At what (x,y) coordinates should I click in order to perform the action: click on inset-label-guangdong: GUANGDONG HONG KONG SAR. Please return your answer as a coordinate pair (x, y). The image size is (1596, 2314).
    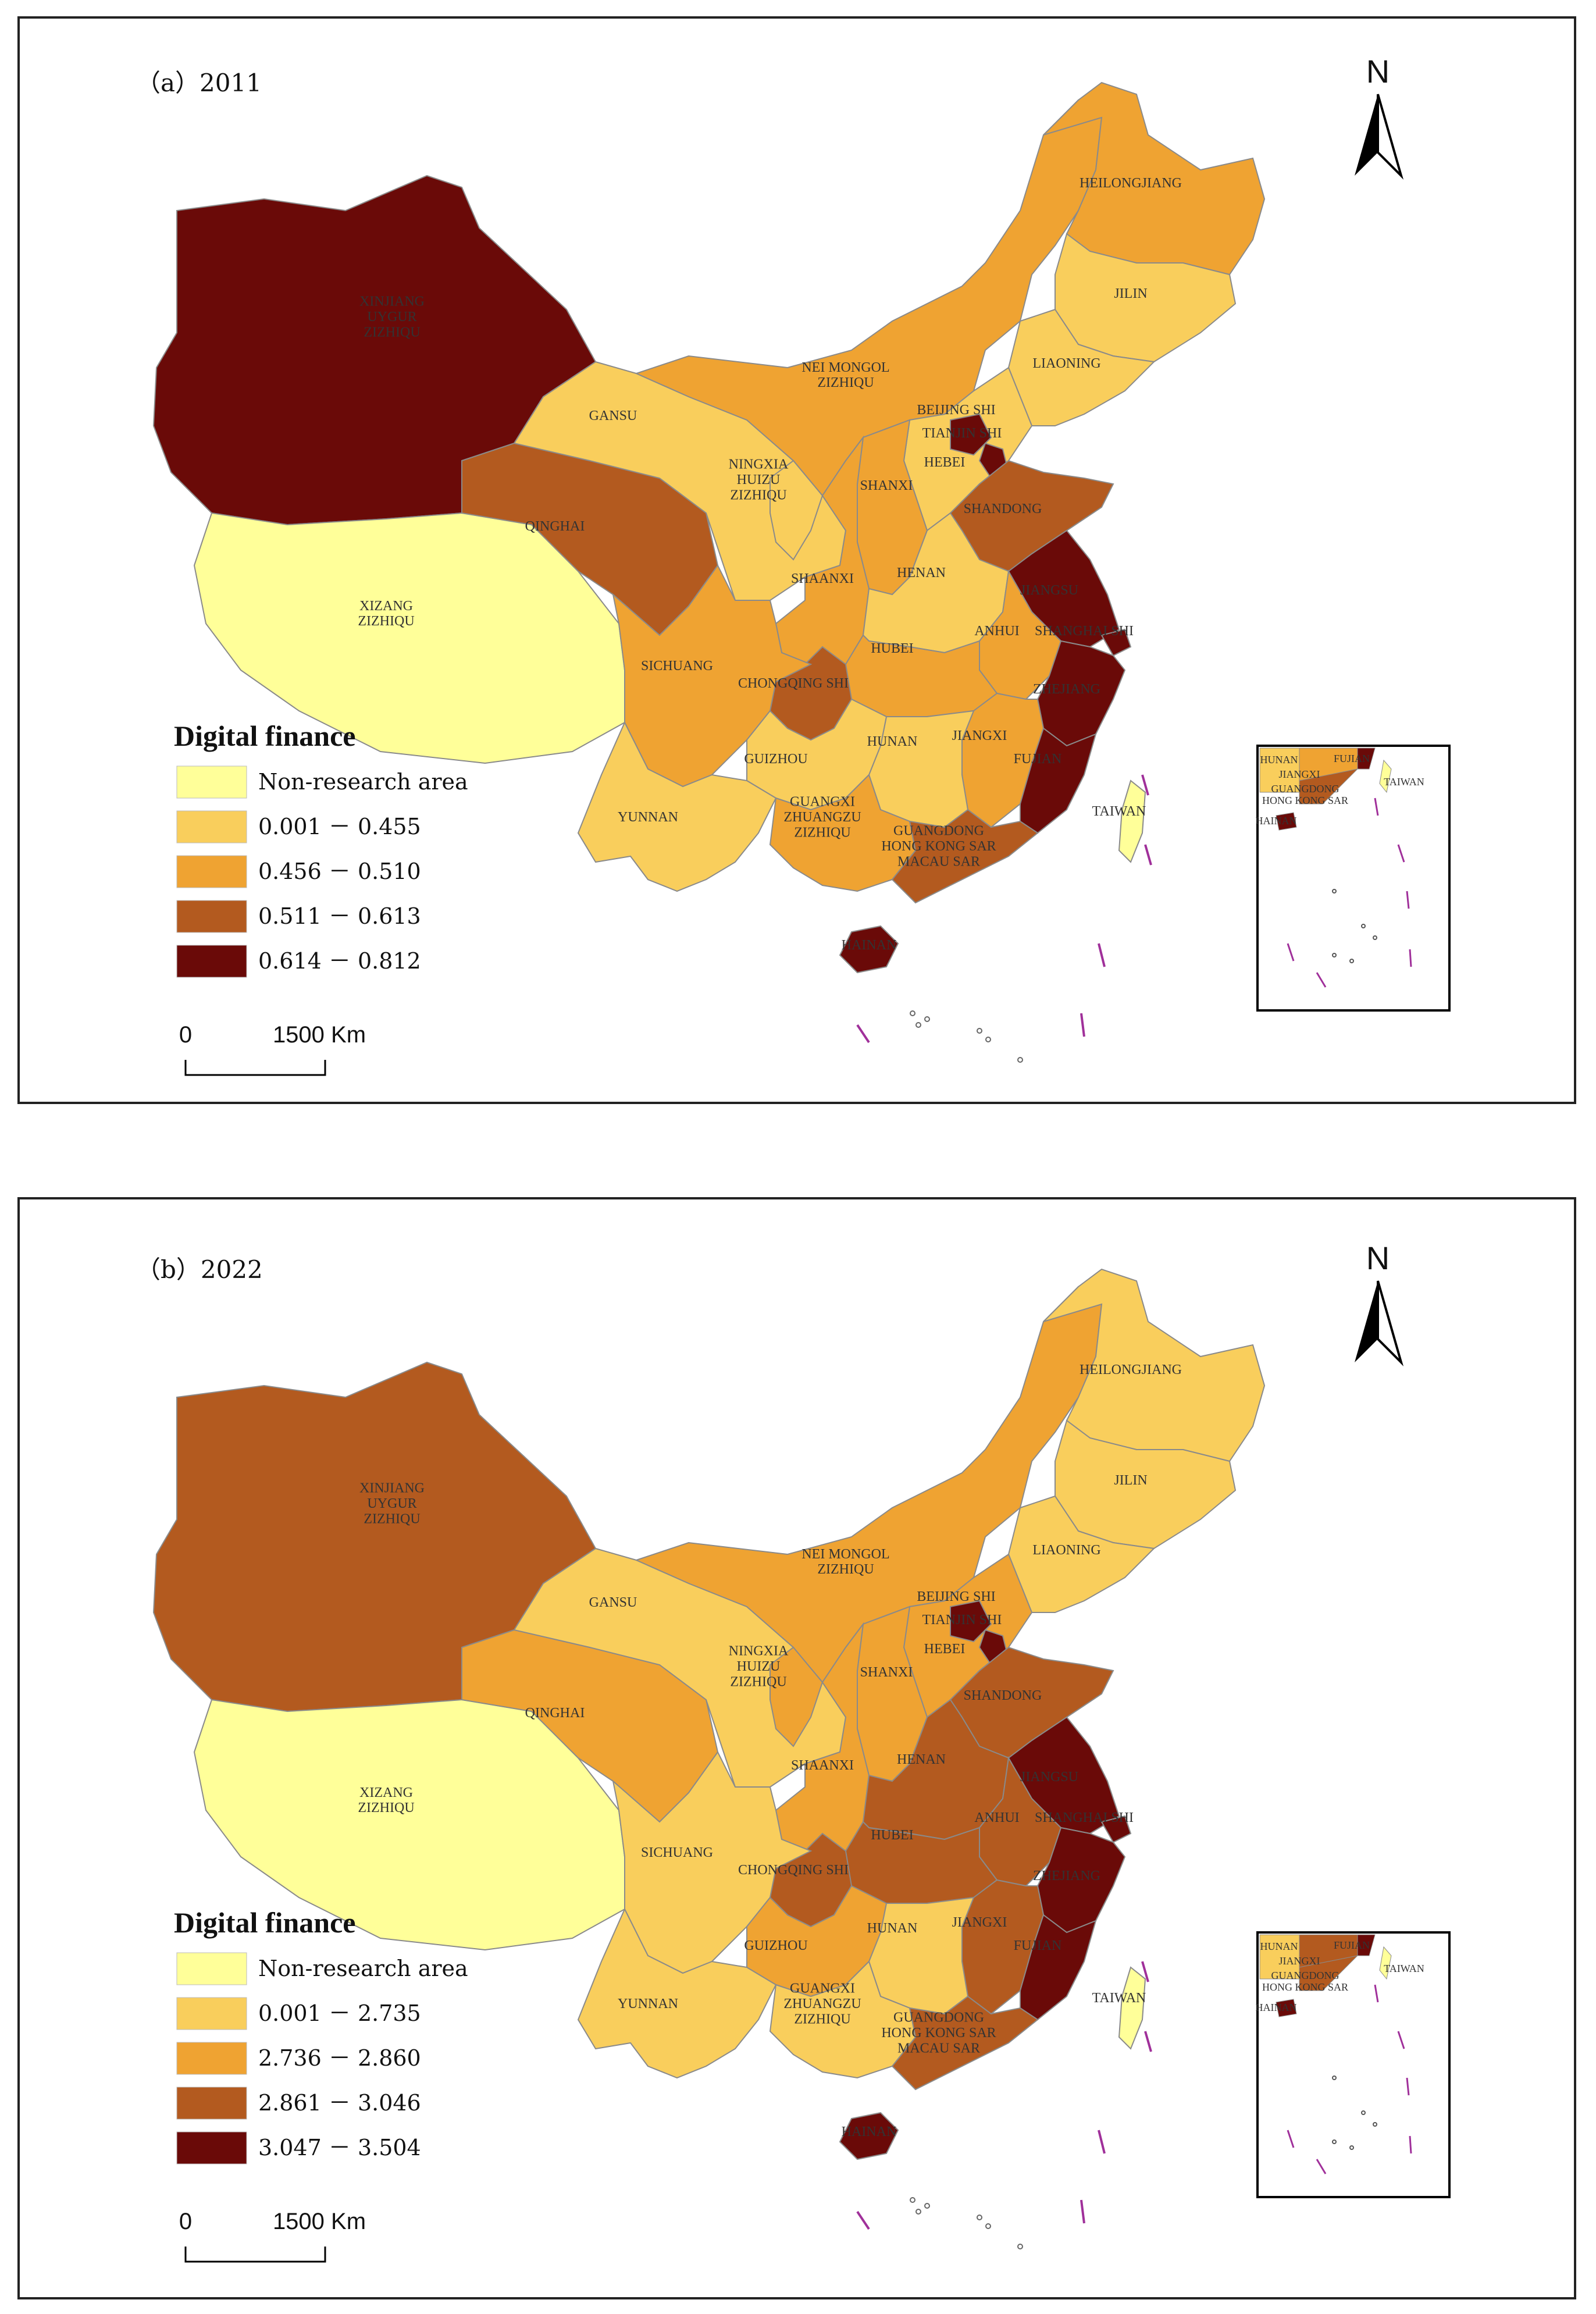
    Looking at the image, I should click on (1305, 795).